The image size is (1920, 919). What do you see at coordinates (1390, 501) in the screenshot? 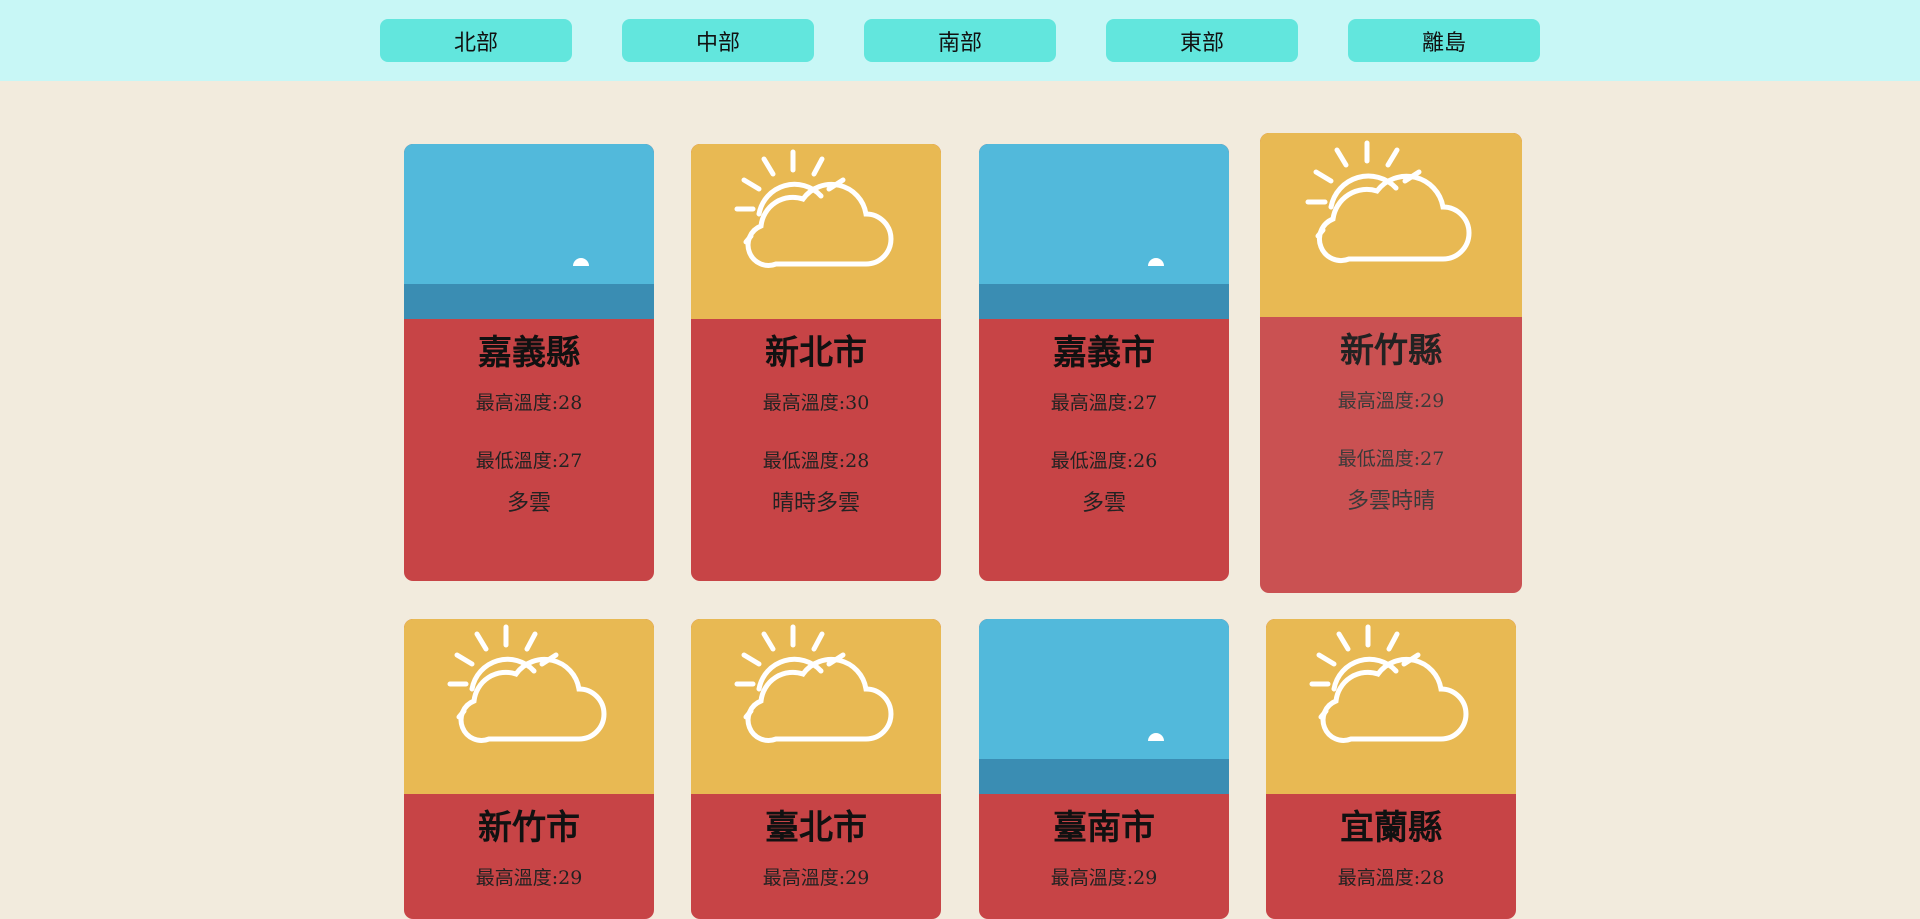
I see `weather-description: 多雲時晴` at bounding box center [1390, 501].